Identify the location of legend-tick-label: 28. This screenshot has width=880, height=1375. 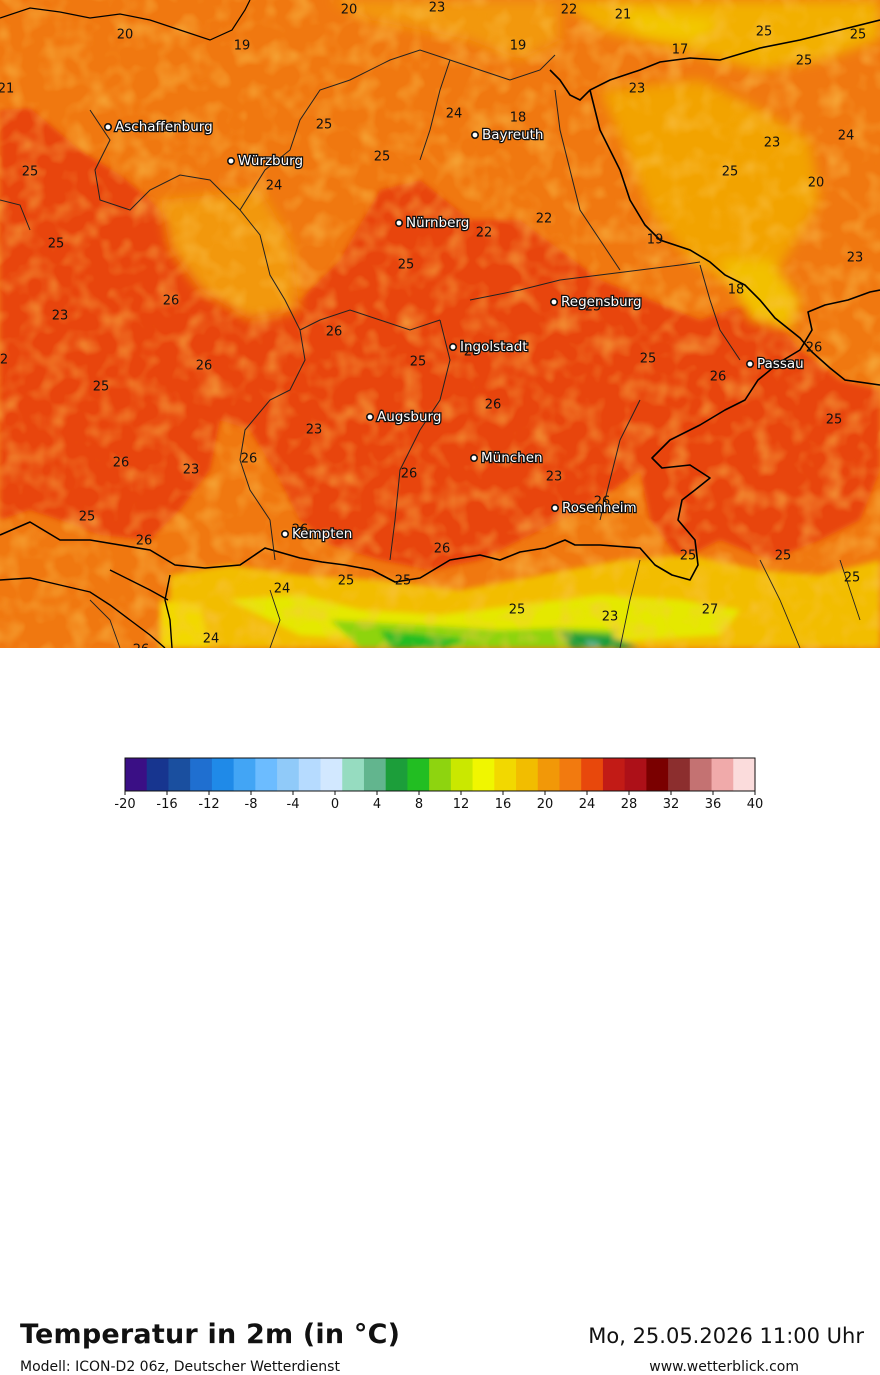
(629, 804).